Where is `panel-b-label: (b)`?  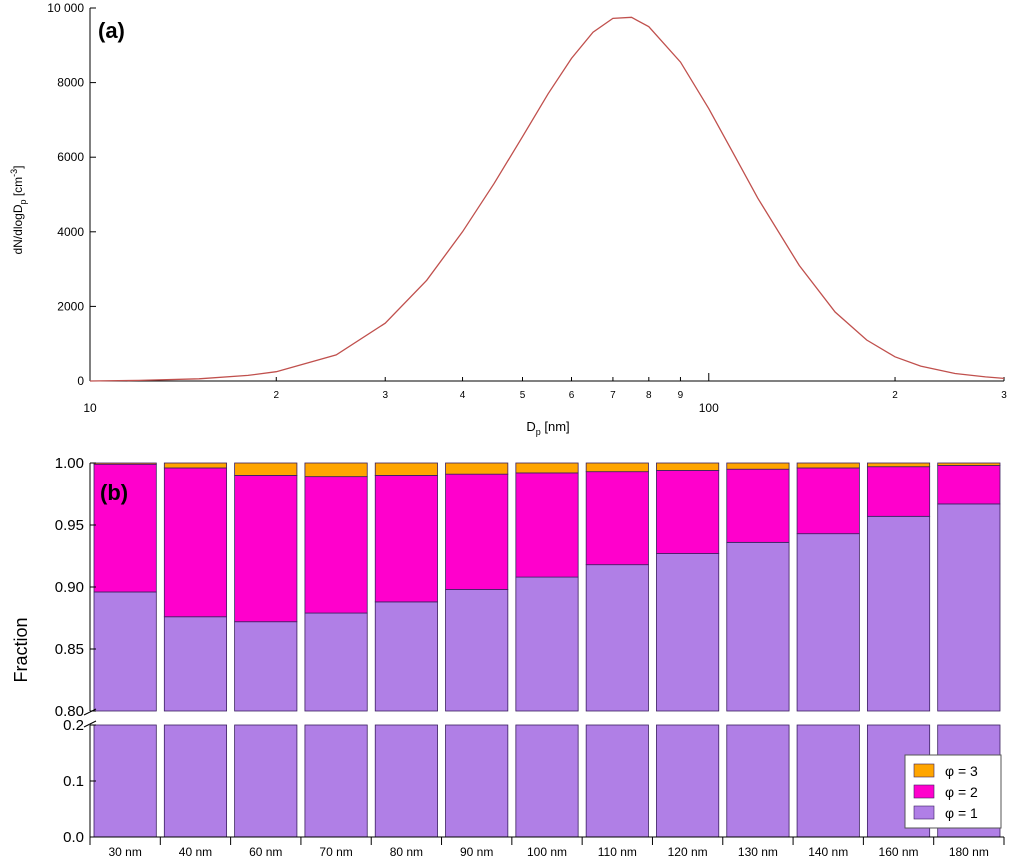 panel-b-label: (b) is located at coordinates (114, 492).